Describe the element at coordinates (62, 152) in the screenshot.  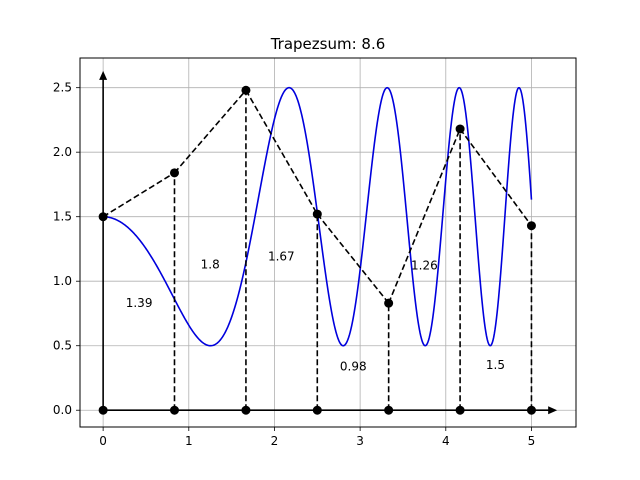
I see `y-tick-label-4: 2.0` at that location.